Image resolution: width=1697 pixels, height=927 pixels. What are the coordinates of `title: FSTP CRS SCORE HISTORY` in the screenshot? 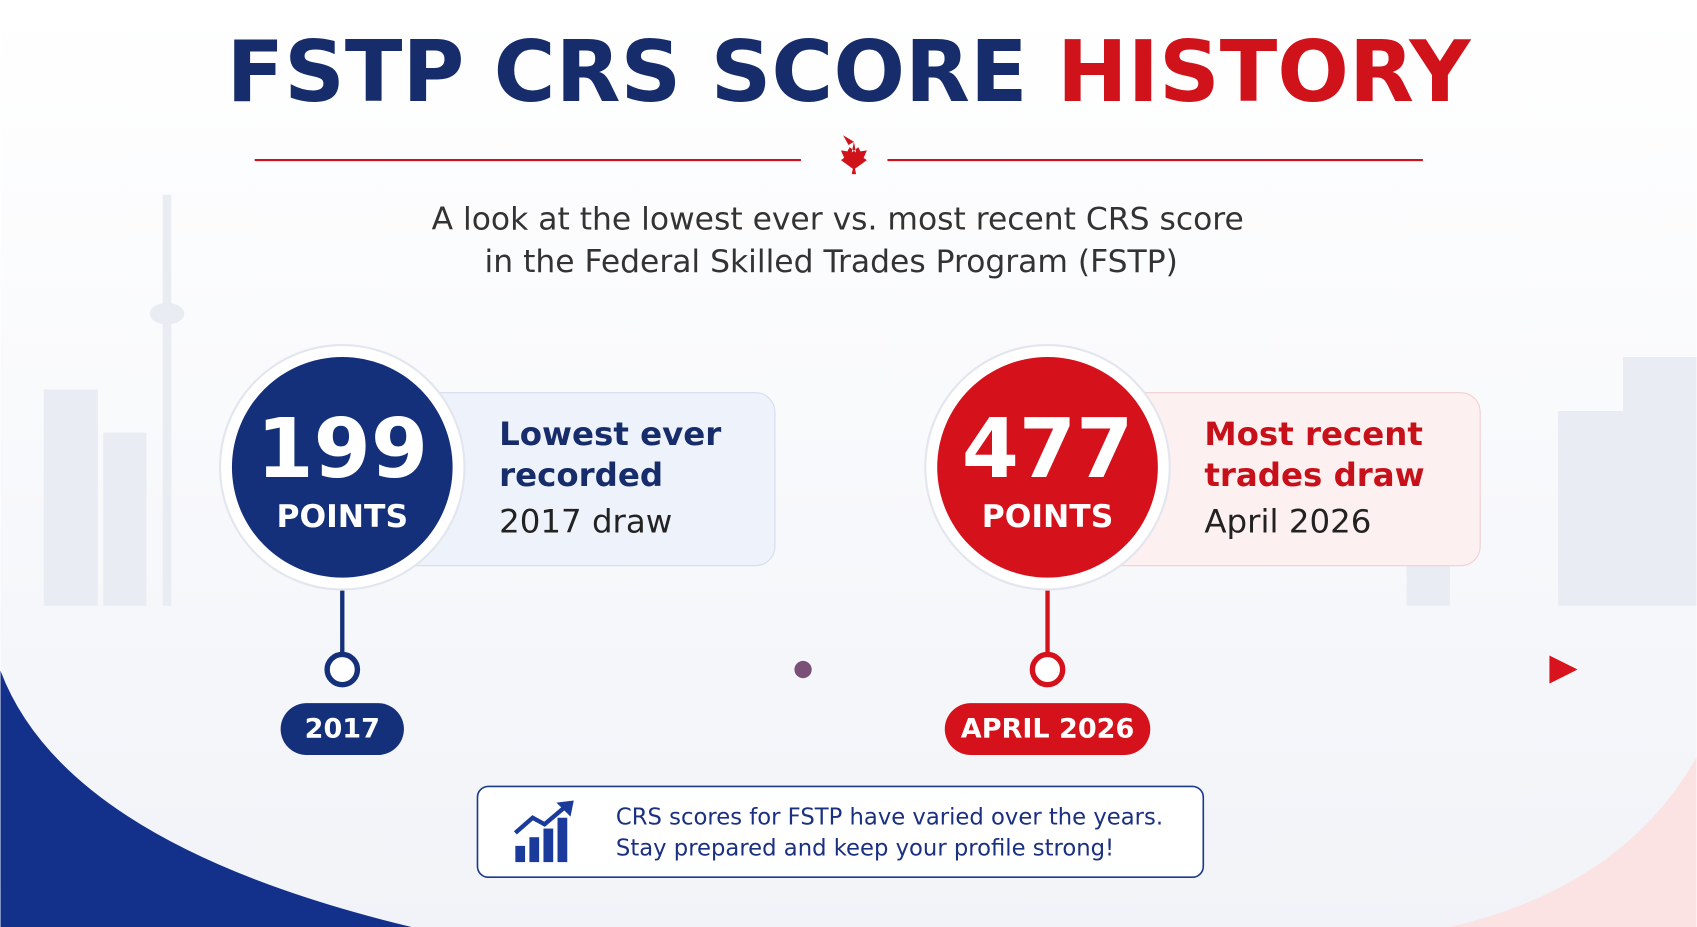 It's located at (849, 72).